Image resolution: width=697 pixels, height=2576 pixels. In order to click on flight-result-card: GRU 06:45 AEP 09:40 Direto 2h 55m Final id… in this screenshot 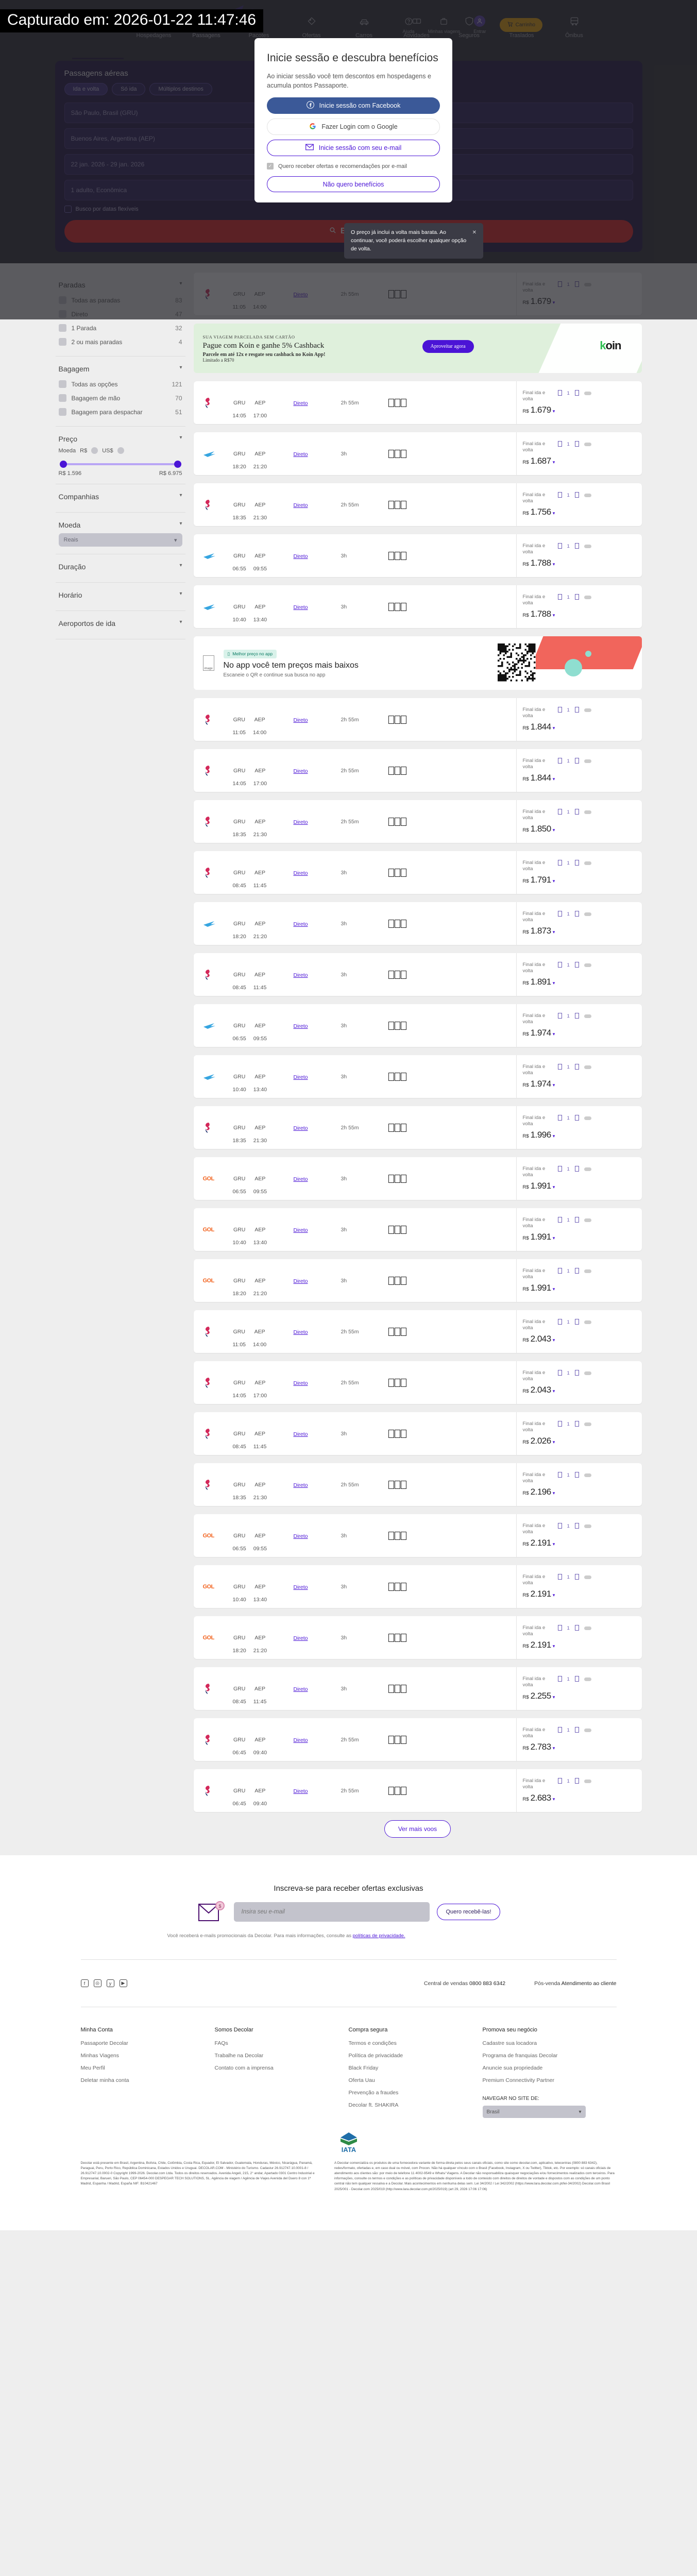, I will do `click(417, 1739)`.